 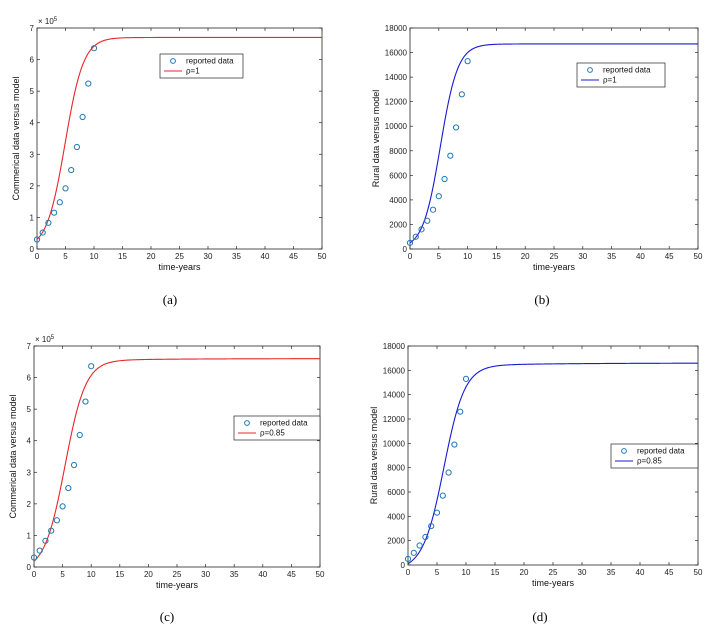 What do you see at coordinates (32, 28) in the screenshot?
I see `y-tick-label: 7` at bounding box center [32, 28].